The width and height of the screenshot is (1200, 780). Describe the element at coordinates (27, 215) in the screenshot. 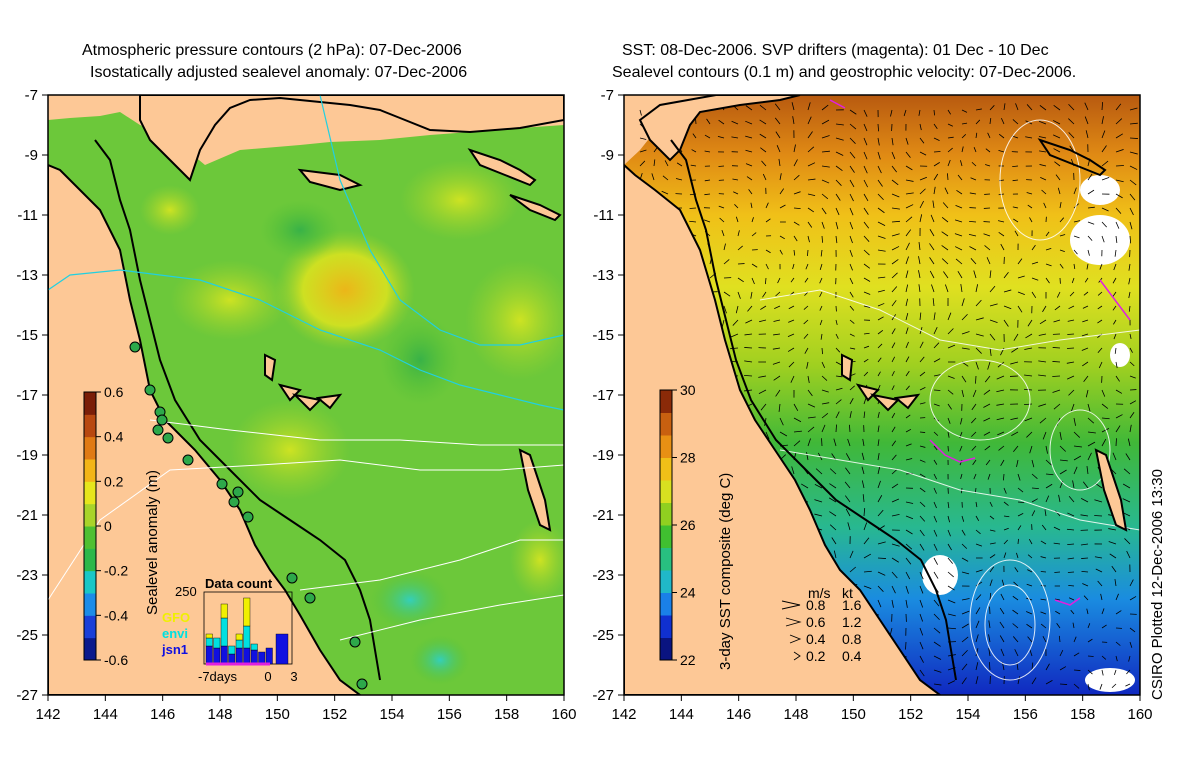

I see `left-y-tick-label: -11` at that location.